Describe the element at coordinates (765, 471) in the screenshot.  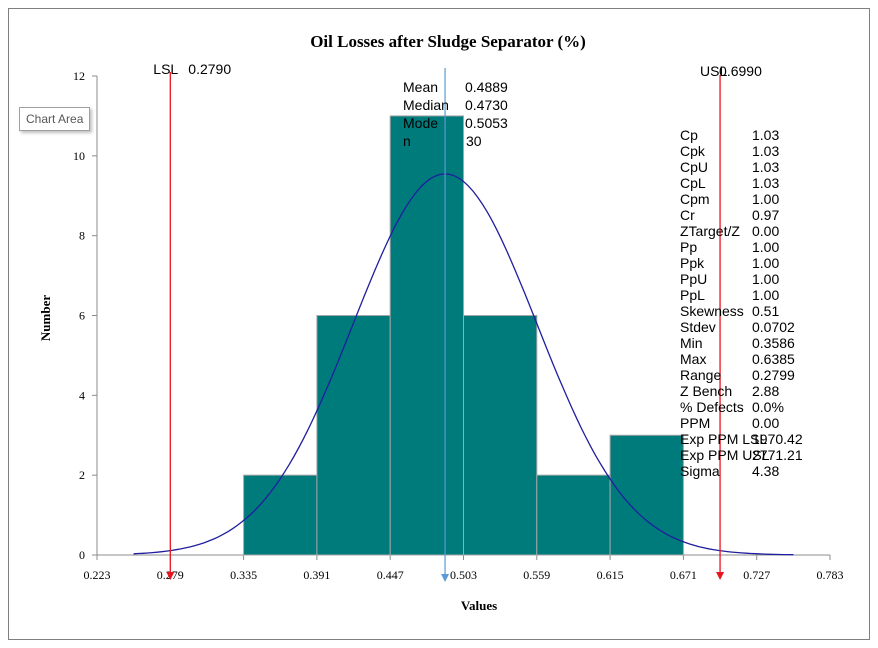
I see `capability-stat-value: 4.38` at that location.